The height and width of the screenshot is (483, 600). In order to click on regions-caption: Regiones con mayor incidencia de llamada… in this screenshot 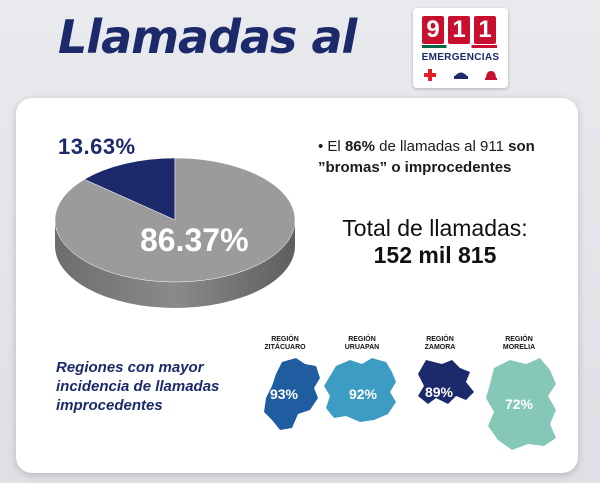, I will do `click(156, 386)`.